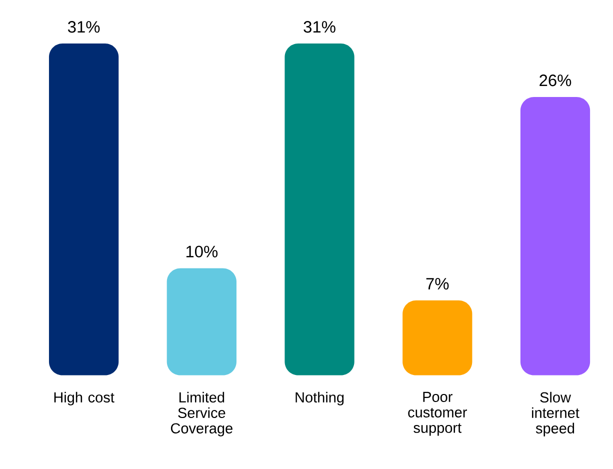  What do you see at coordinates (437, 414) in the screenshot?
I see `x-tick-label: Poor customer support` at bounding box center [437, 414].